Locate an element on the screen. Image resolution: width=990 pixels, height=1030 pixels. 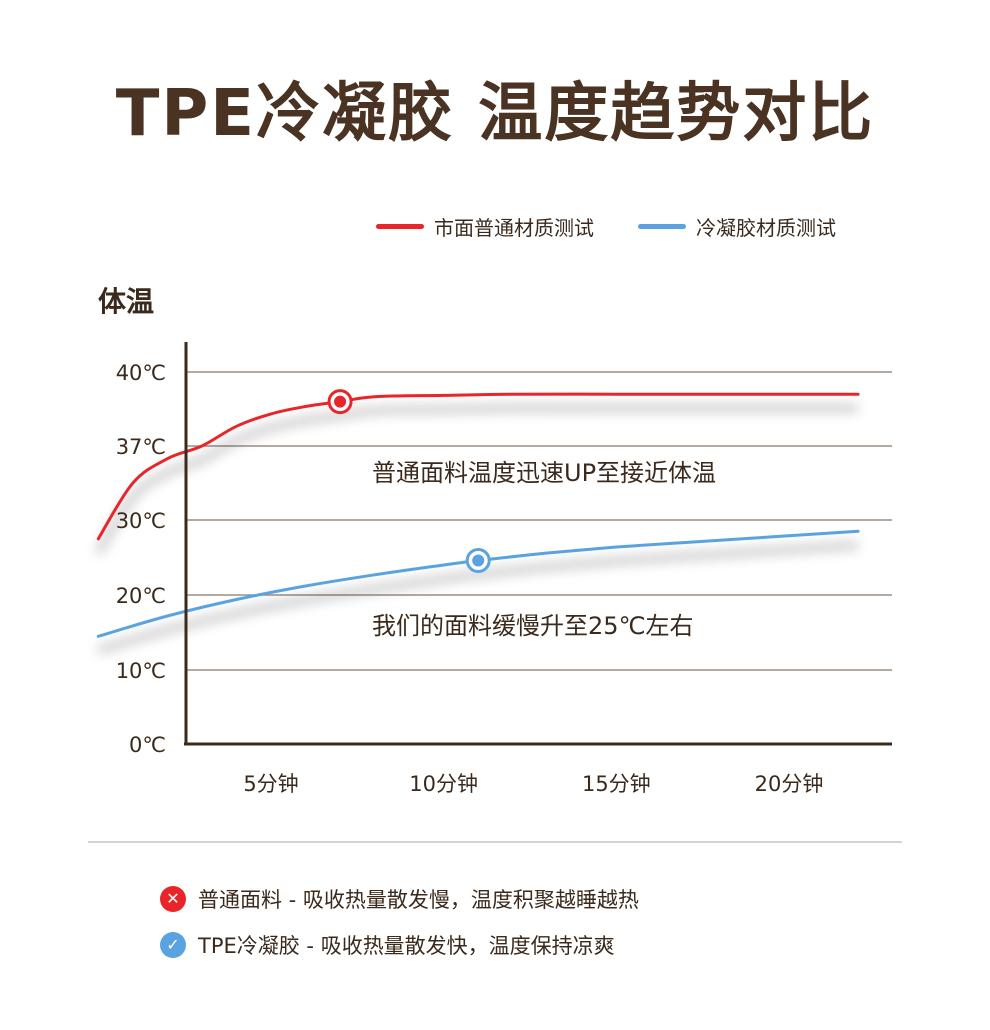
check-icon: ✓ is located at coordinates (173, 945).